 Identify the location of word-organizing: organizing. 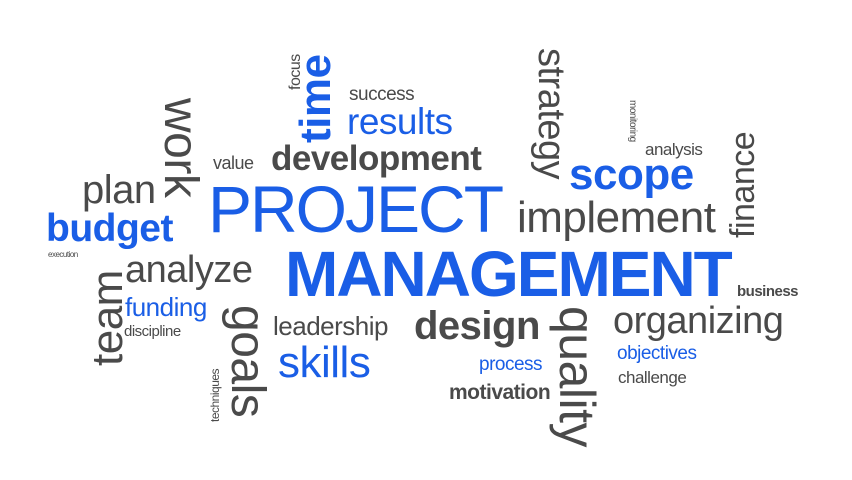
(698, 321).